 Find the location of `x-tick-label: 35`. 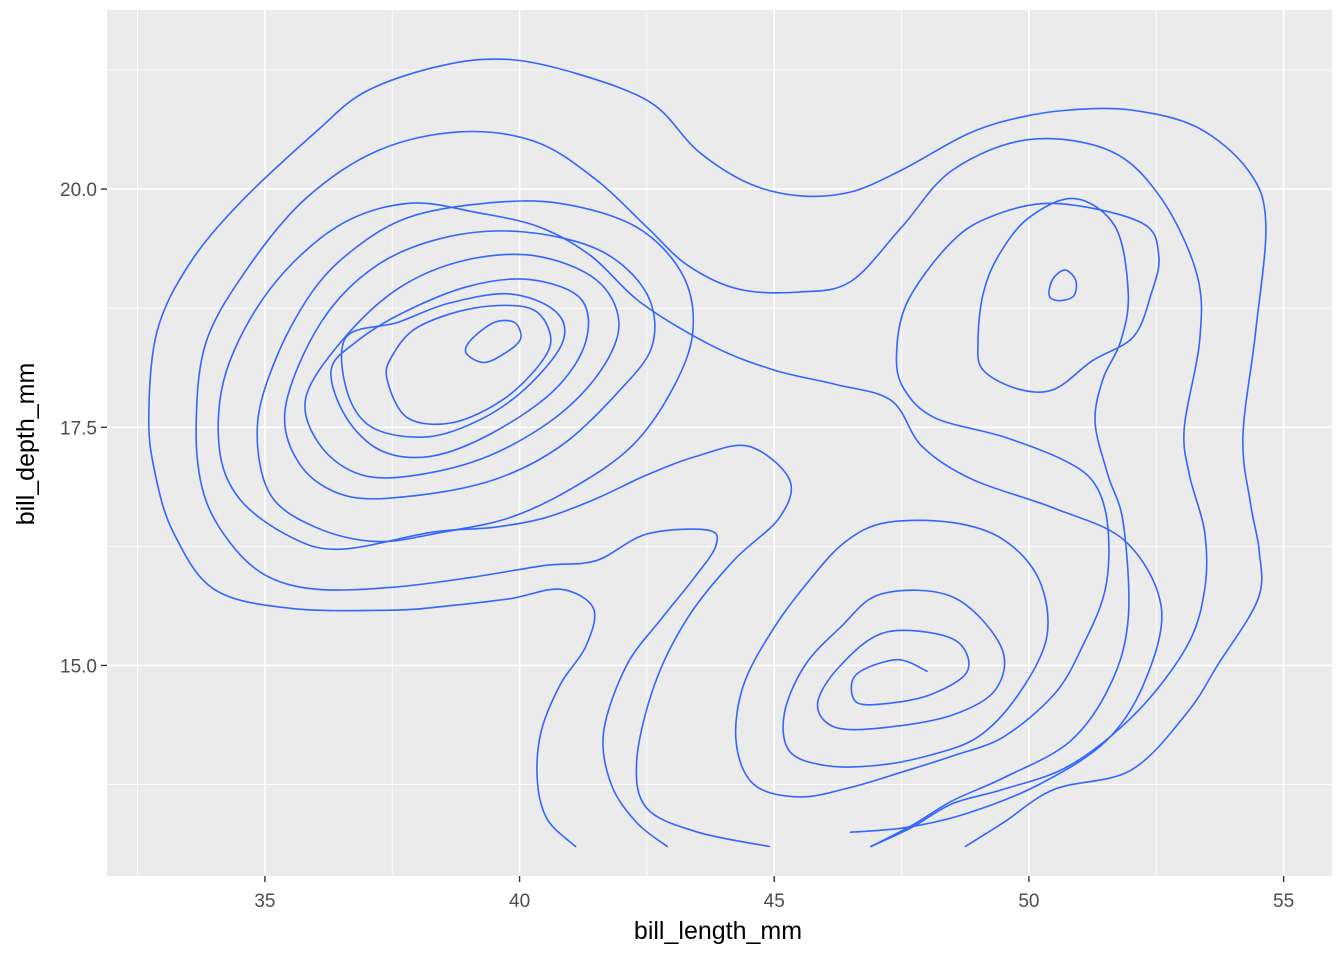

x-tick-label: 35 is located at coordinates (264, 901).